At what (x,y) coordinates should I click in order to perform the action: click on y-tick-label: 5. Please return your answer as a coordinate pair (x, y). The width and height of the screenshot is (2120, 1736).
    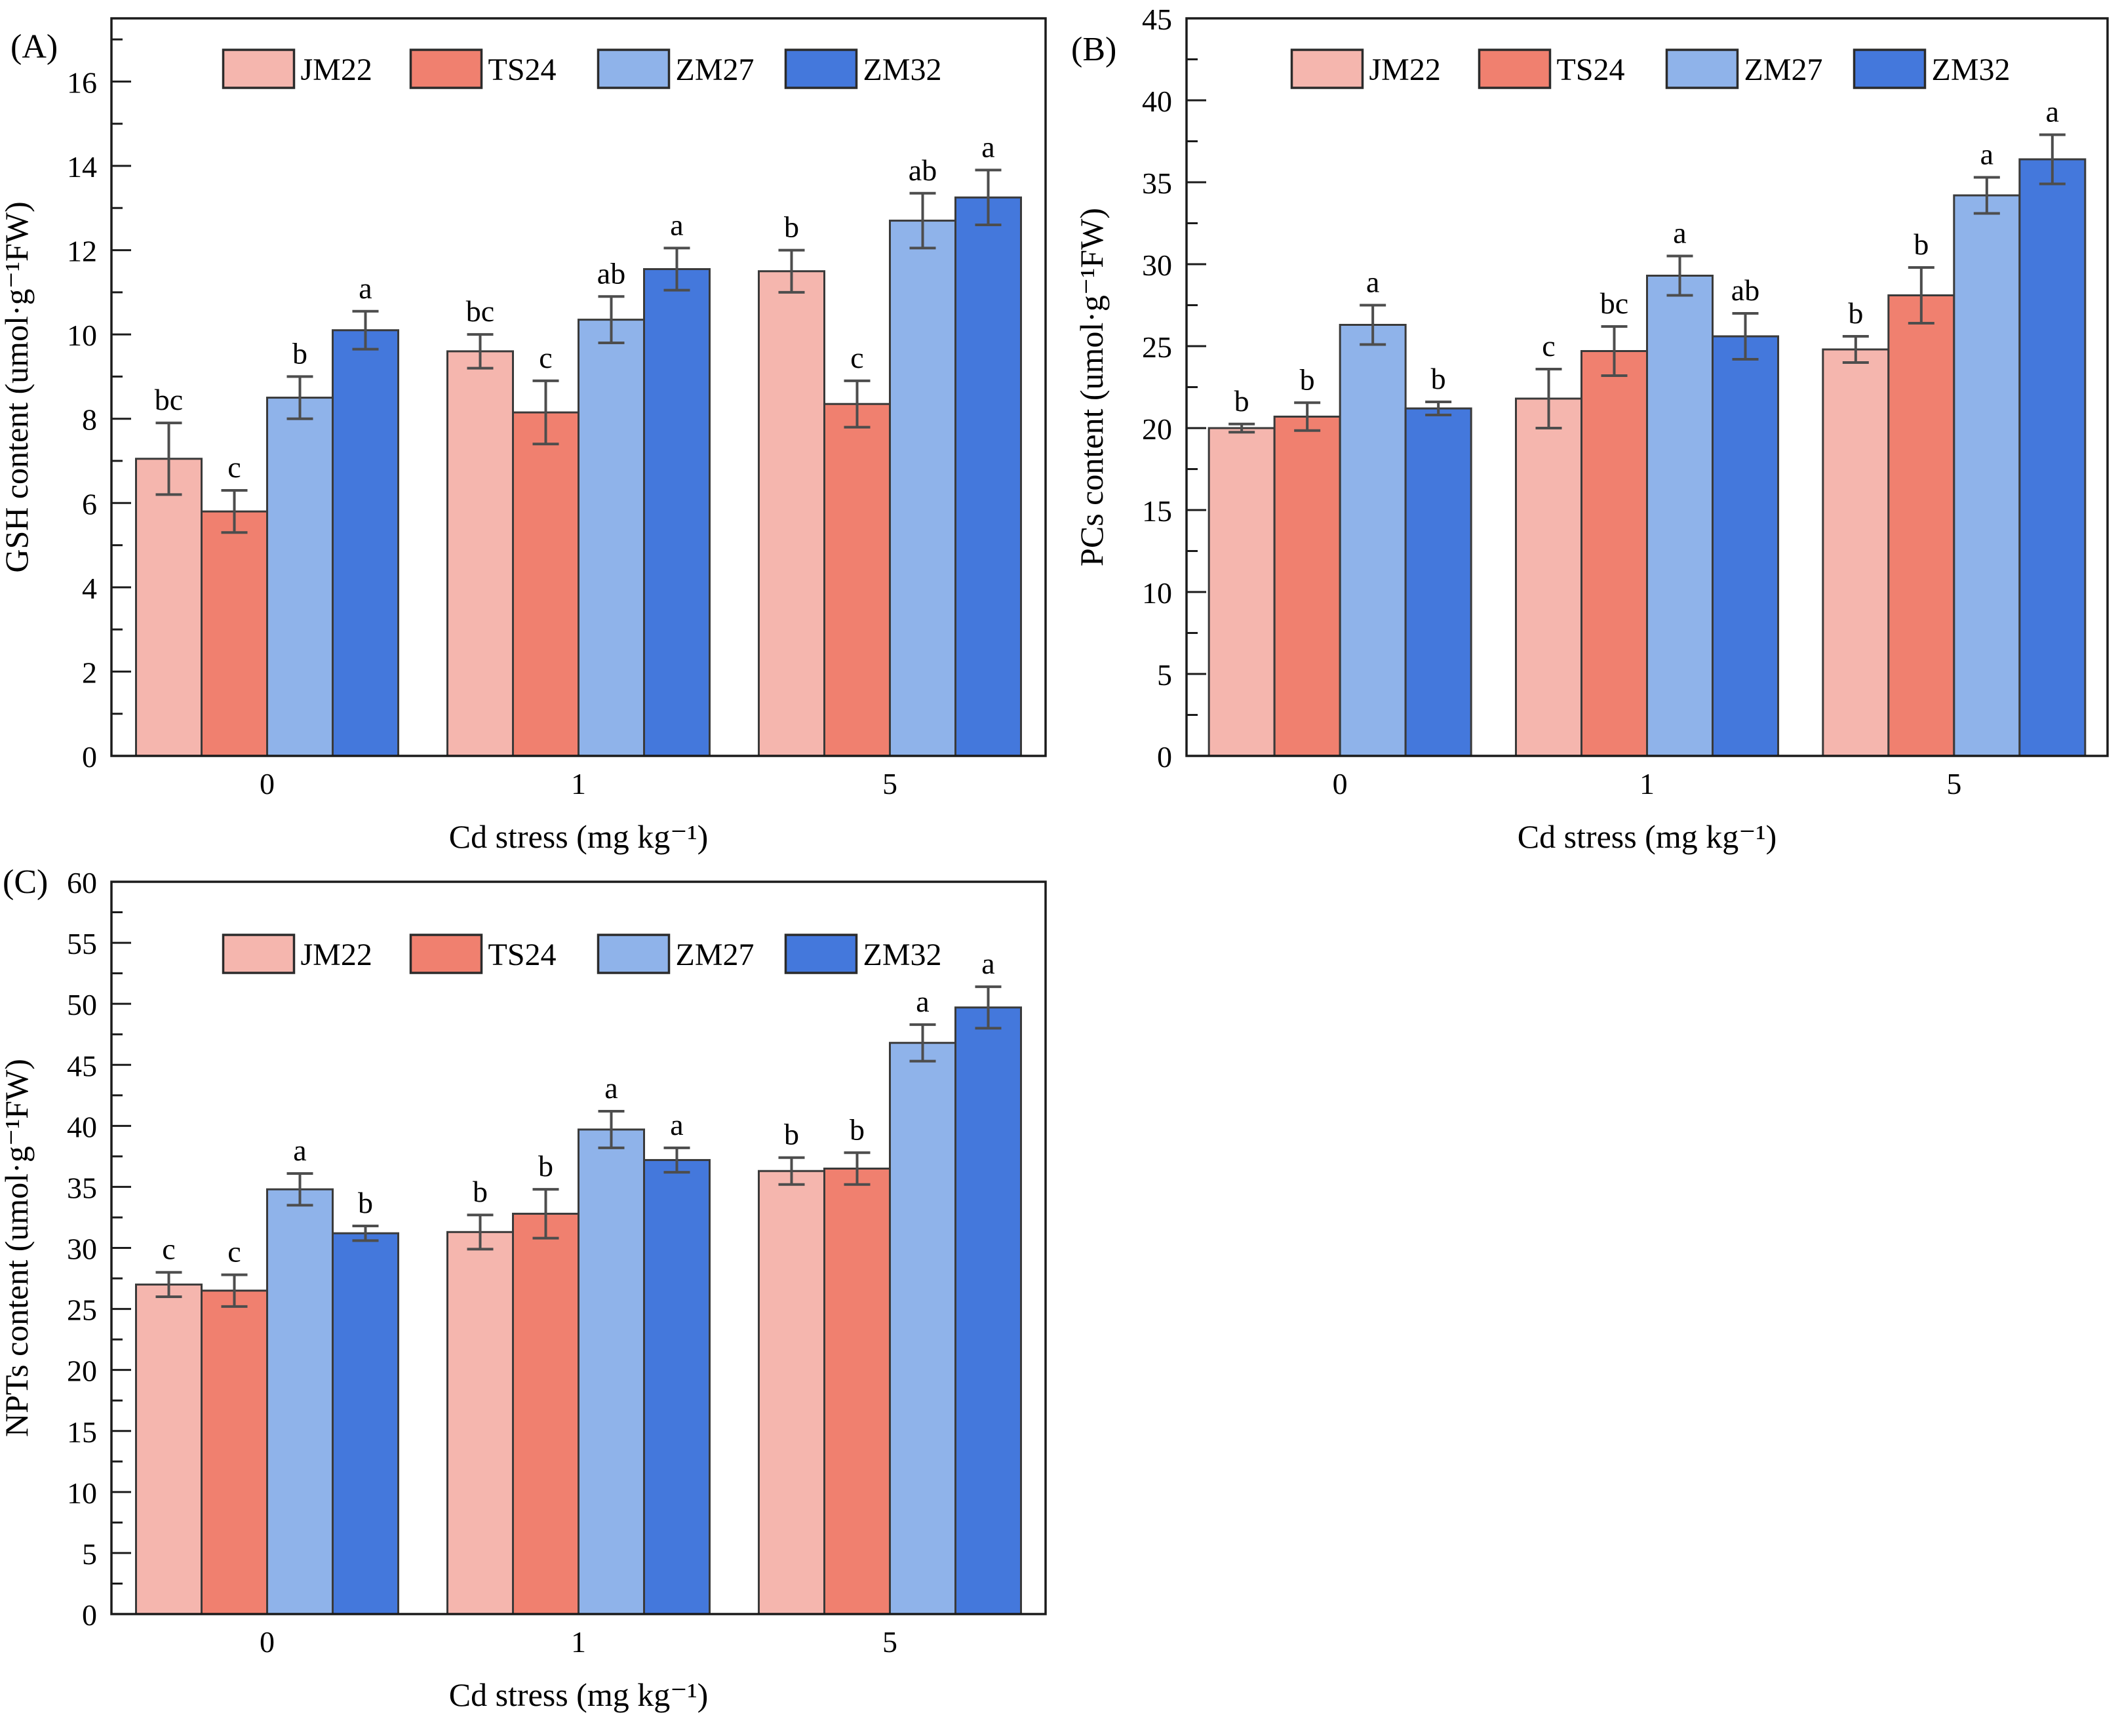
    Looking at the image, I should click on (89, 1554).